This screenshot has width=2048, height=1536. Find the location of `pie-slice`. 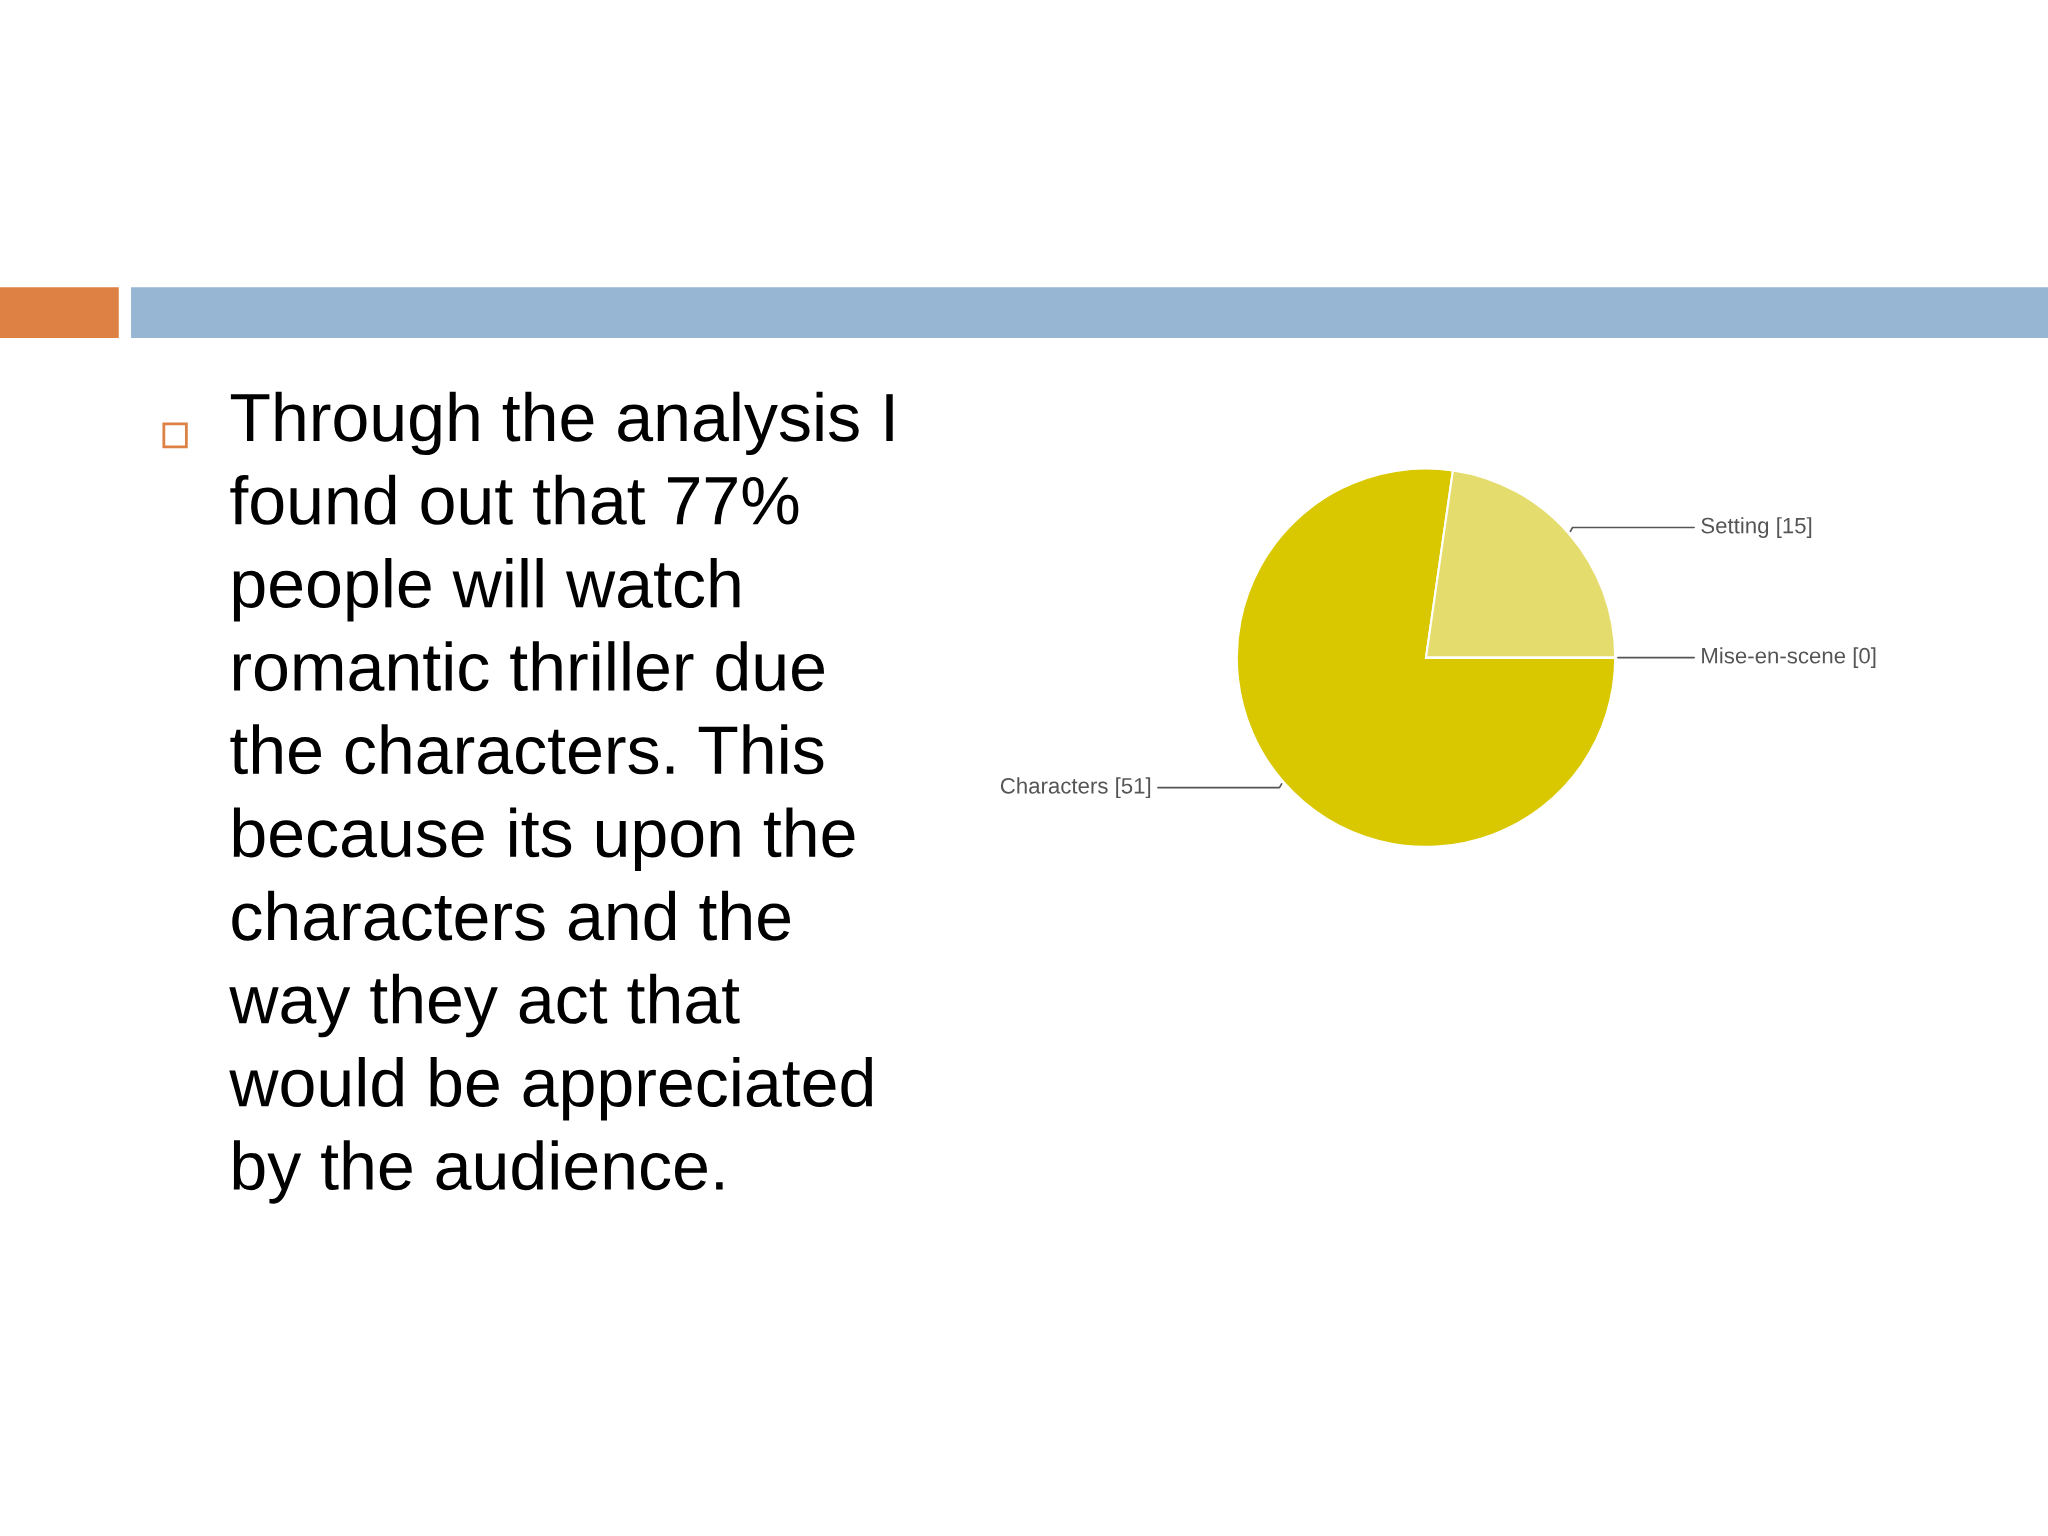

pie-slice is located at coordinates (1426, 657).